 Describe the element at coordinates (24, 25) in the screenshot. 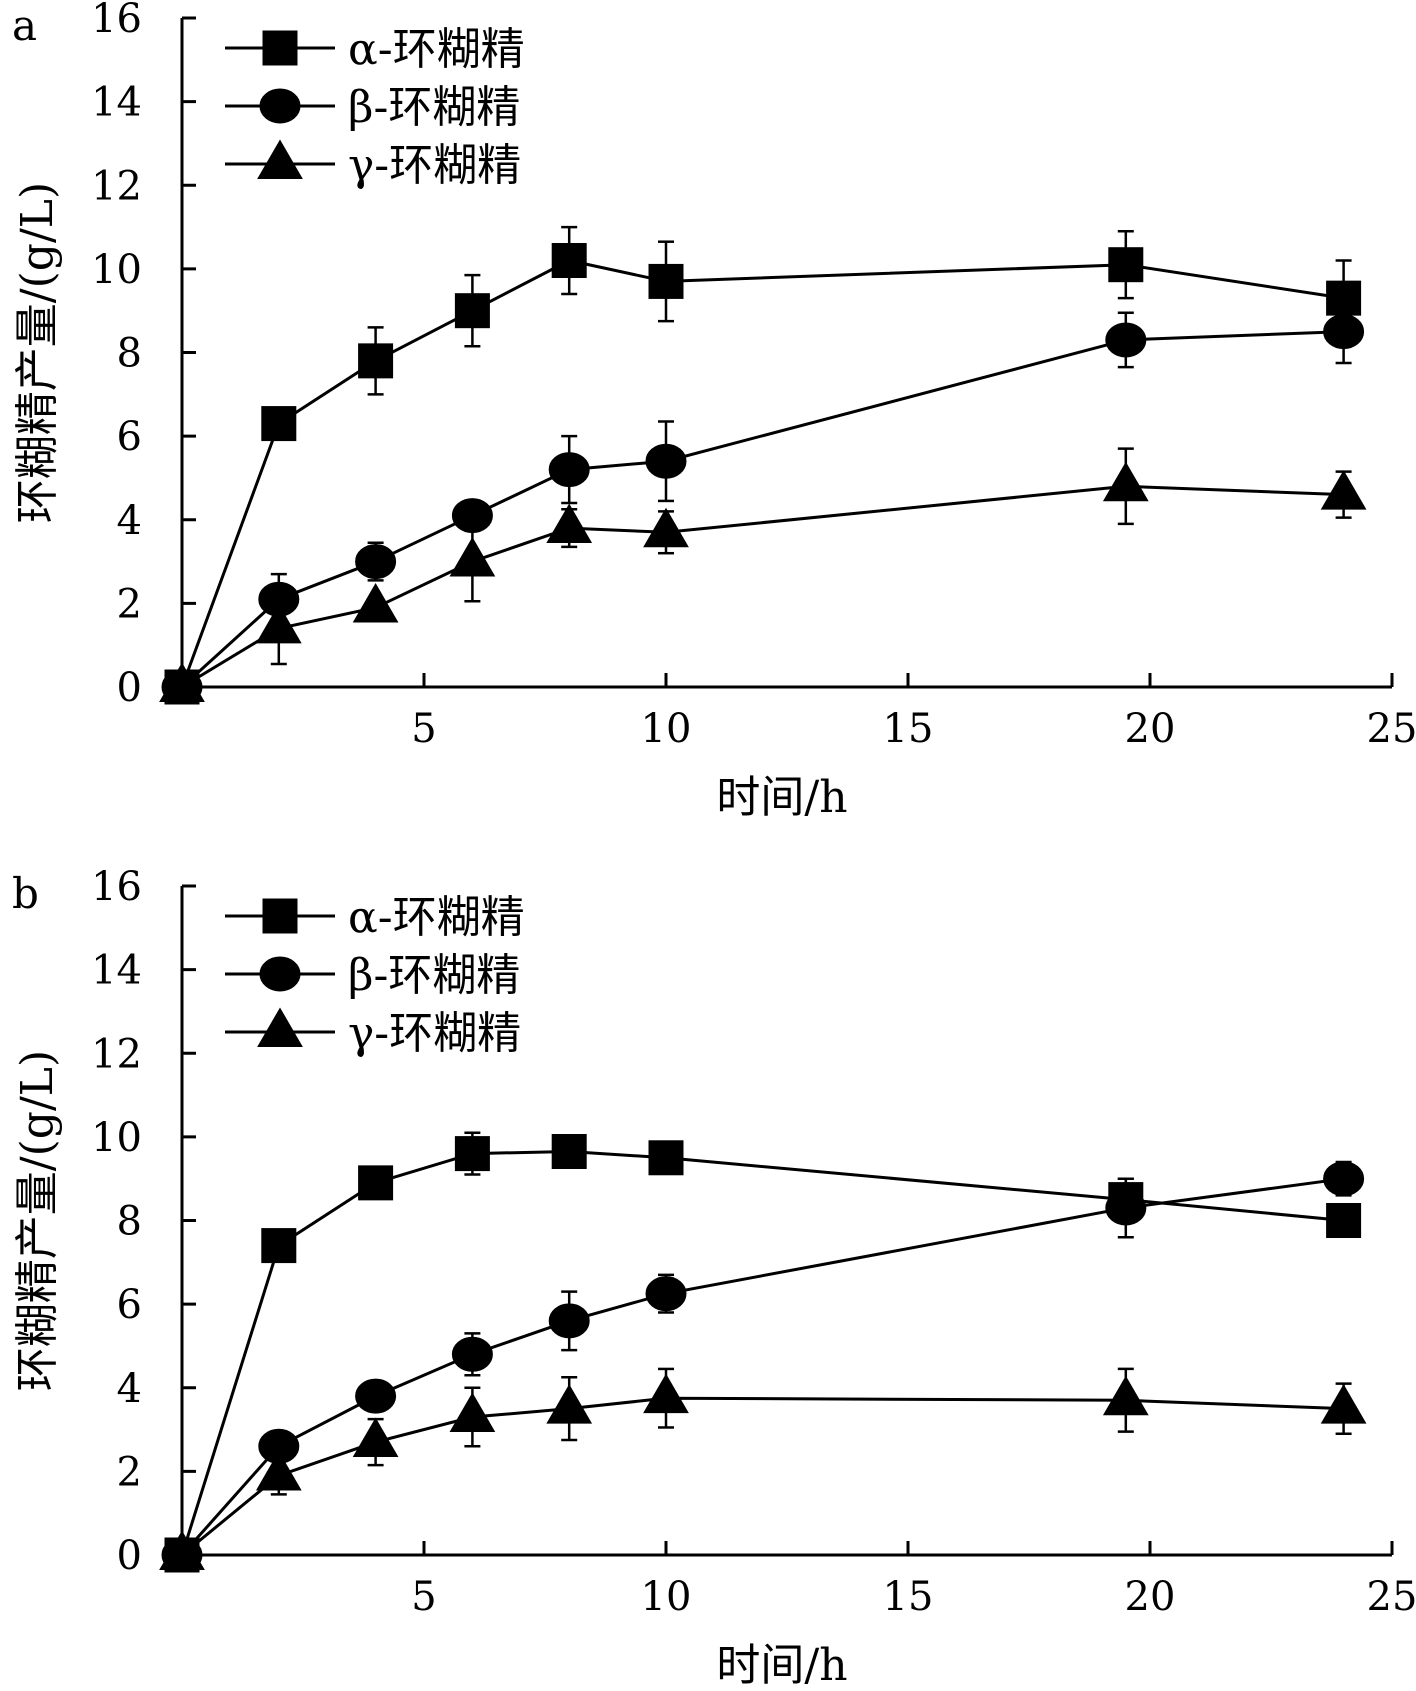

I see `panel-label: a` at that location.